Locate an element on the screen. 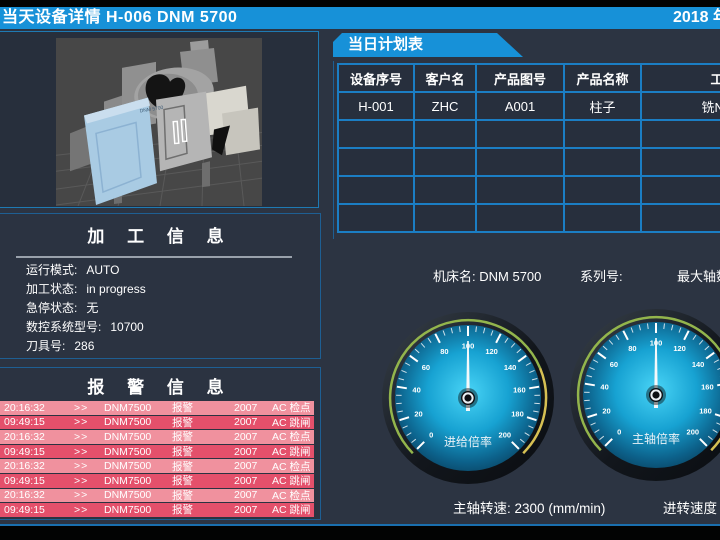 The height and width of the screenshot is (540, 720). plan-column-header: 工序 is located at coordinates (680, 78).